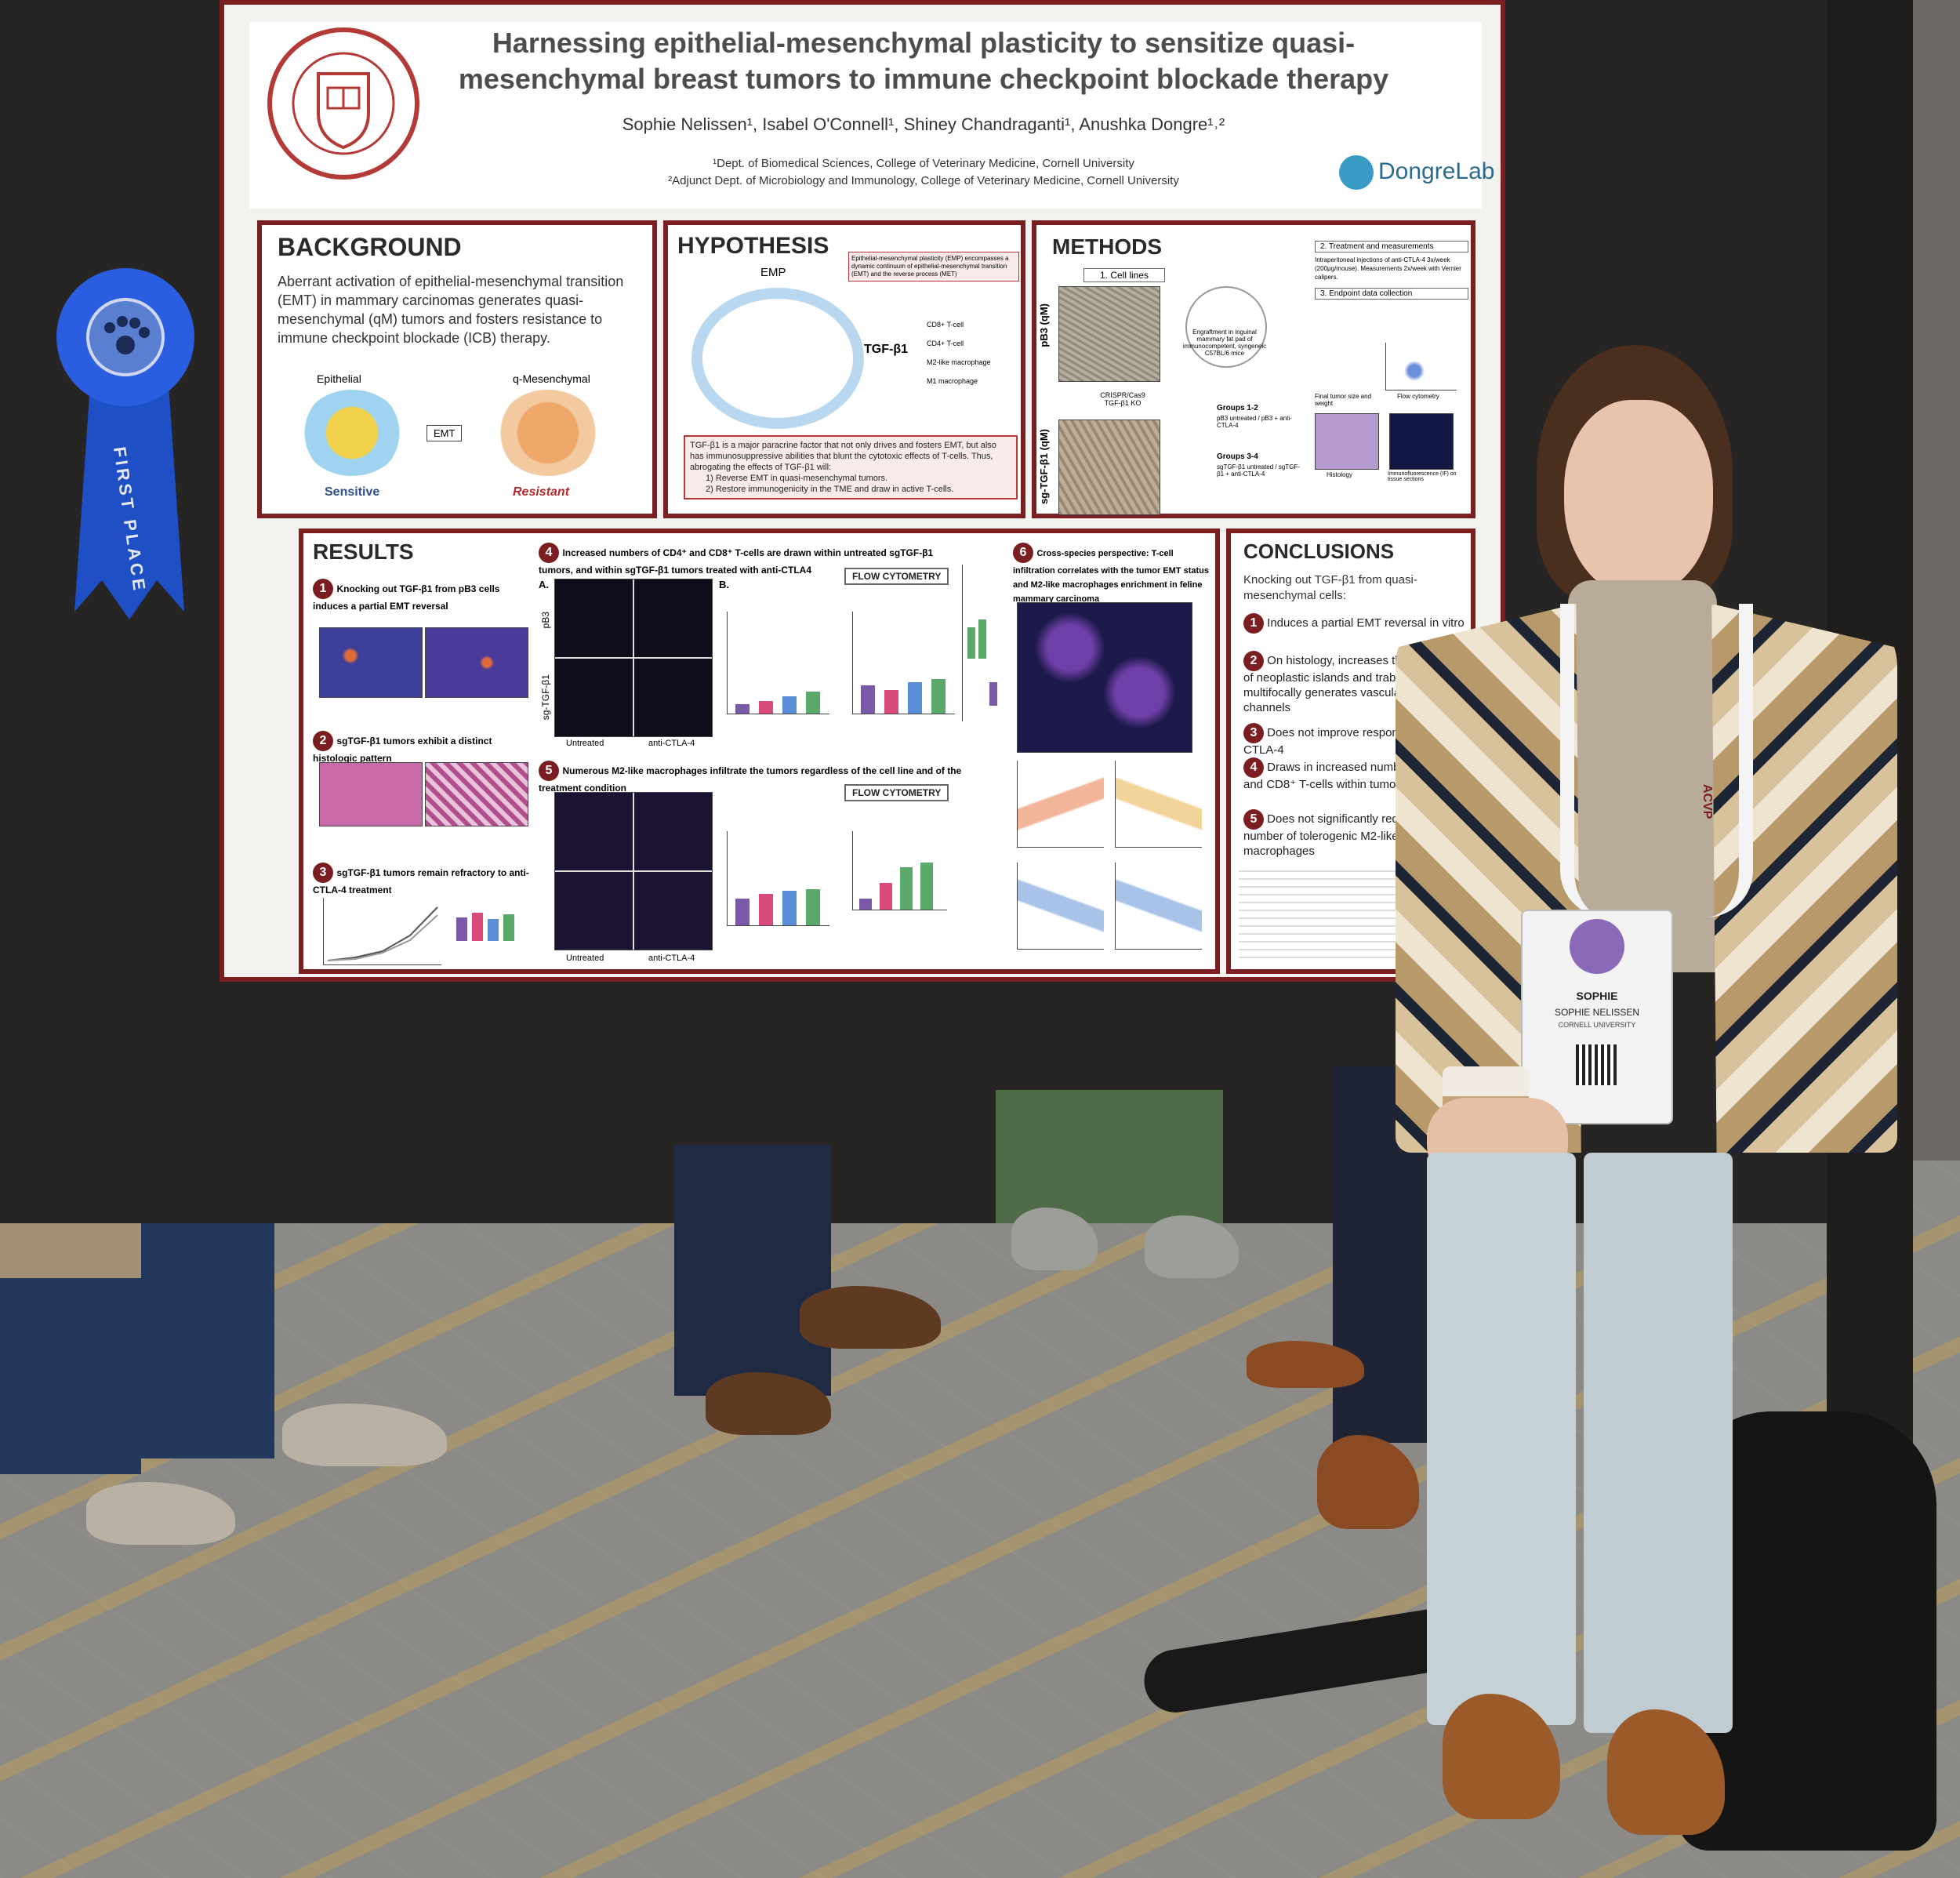  I want to click on dongrelab-logo: DongreLab, so click(1416, 173).